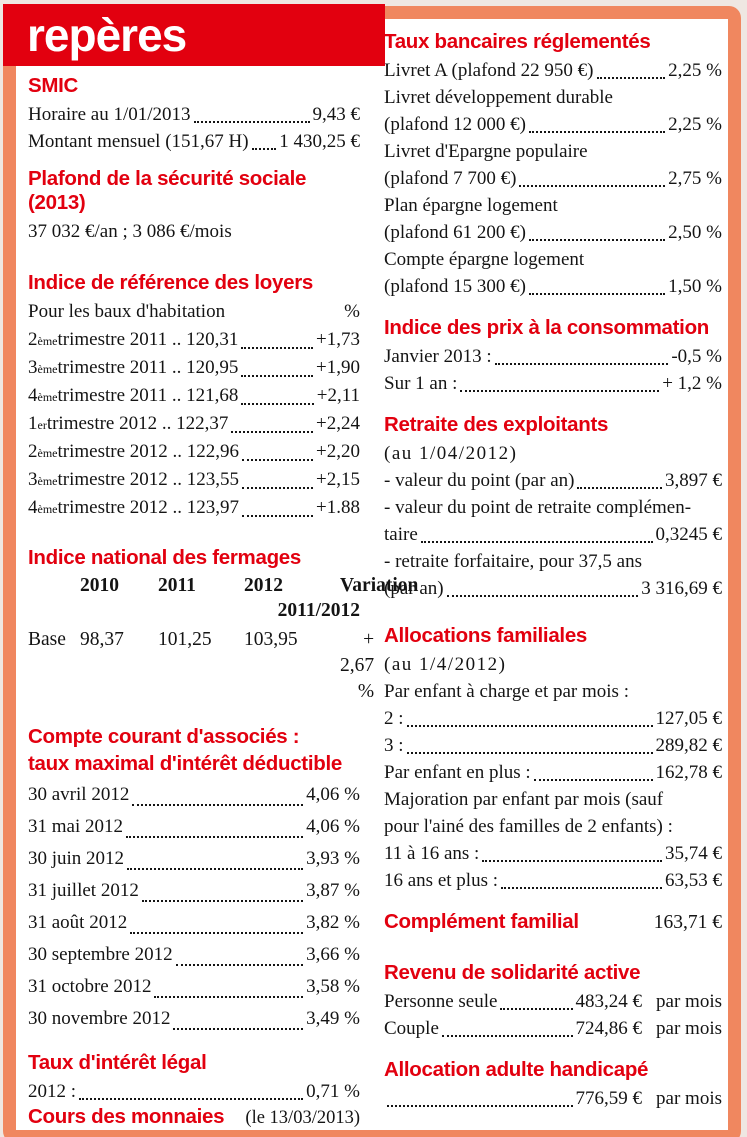 The height and width of the screenshot is (1137, 747). I want to click on data-row: 31 octobre 2012 3,58 %, so click(194, 987).